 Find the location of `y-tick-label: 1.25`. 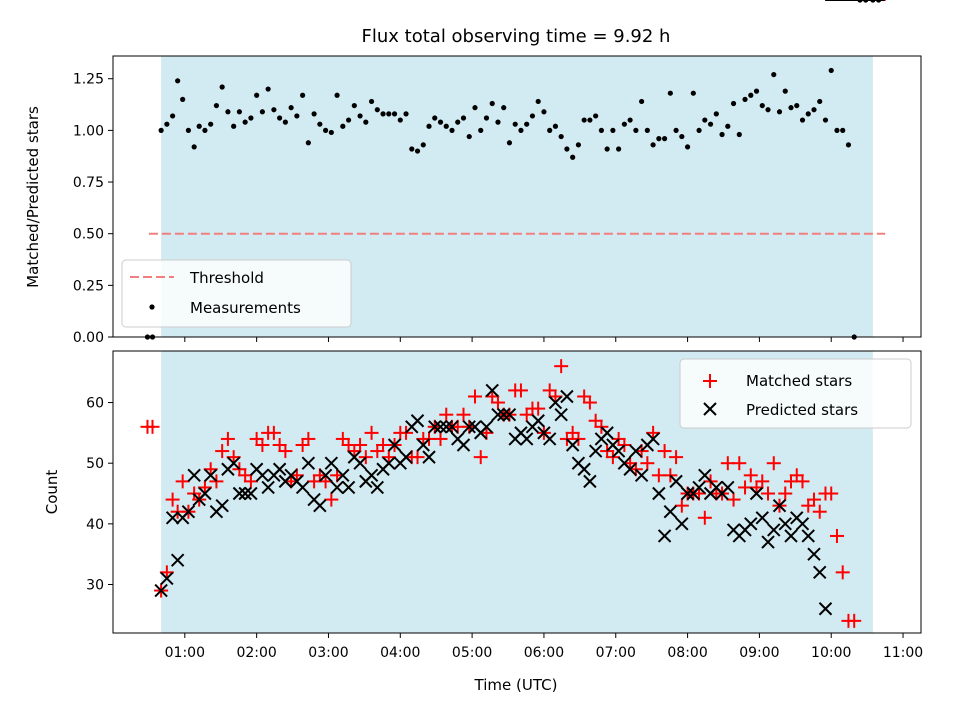

y-tick-label: 1.25 is located at coordinates (88, 80).